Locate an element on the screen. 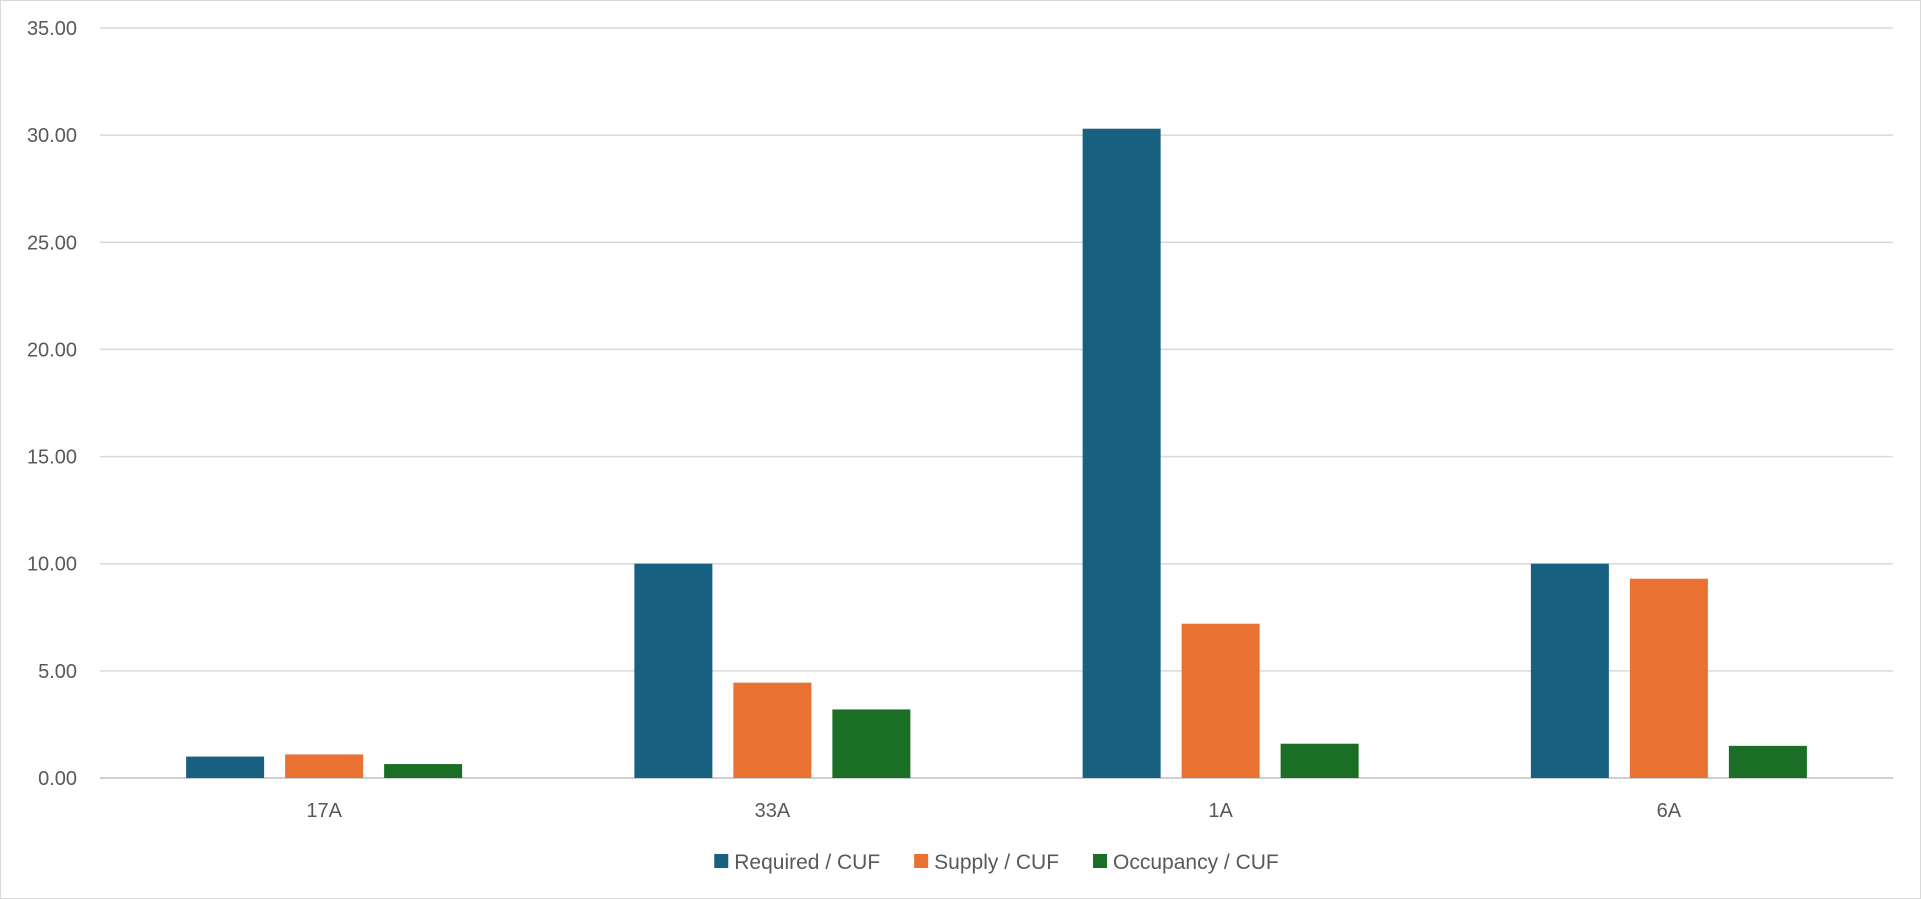 This screenshot has height=899, width=1921. y-tick-label: 0.00 is located at coordinates (57, 779).